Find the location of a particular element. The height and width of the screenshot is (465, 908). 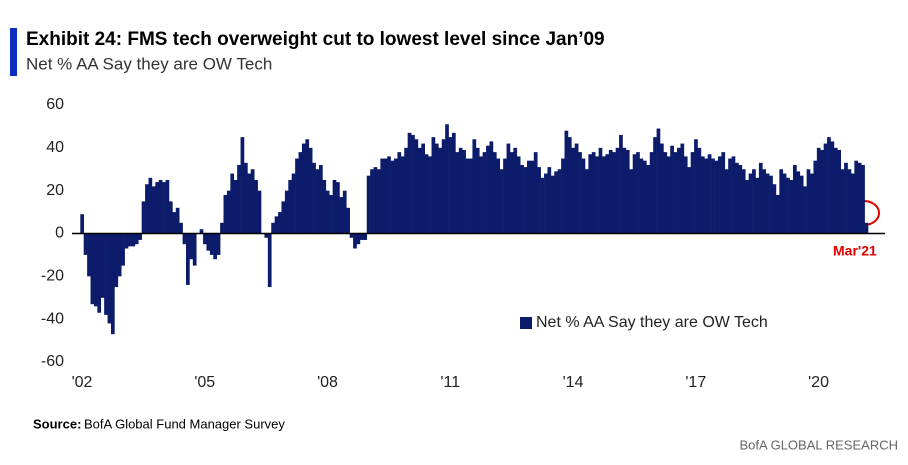

x-tick-label: '11 is located at coordinates (450, 382).